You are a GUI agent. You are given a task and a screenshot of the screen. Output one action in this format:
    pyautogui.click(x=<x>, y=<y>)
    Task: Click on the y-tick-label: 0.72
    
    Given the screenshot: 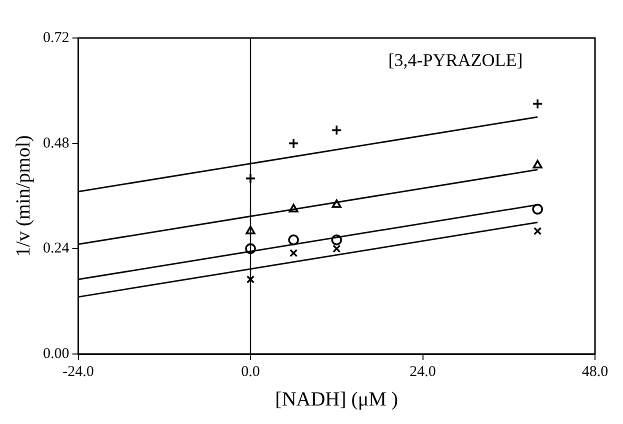 What is the action you would take?
    pyautogui.click(x=56, y=38)
    